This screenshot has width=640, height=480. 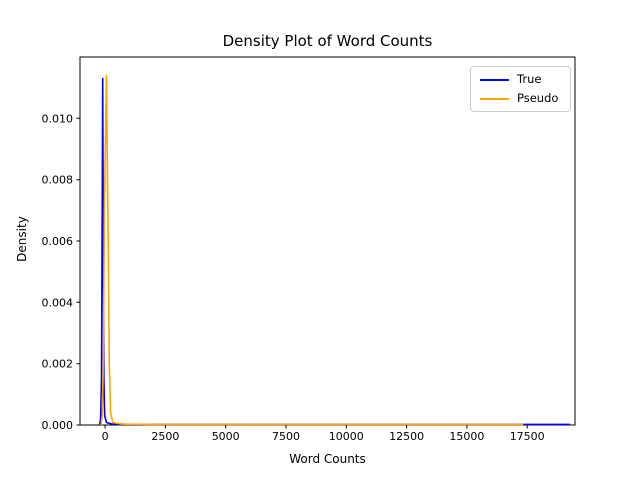 I want to click on legend-line-pseudo-icon, so click(x=494, y=98).